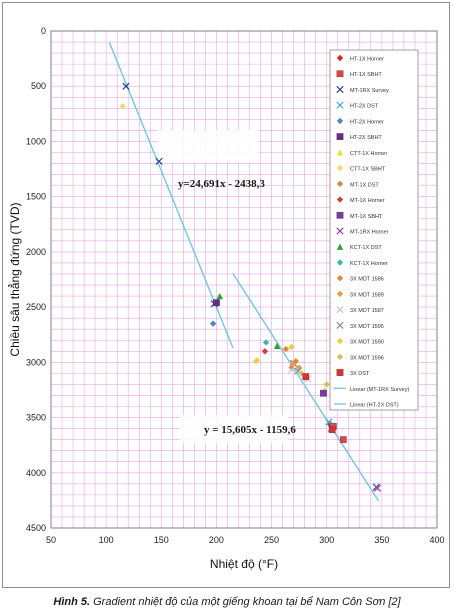 This screenshot has width=454, height=616. What do you see at coordinates (36, 307) in the screenshot?
I see `y-tick-label: 2500` at bounding box center [36, 307].